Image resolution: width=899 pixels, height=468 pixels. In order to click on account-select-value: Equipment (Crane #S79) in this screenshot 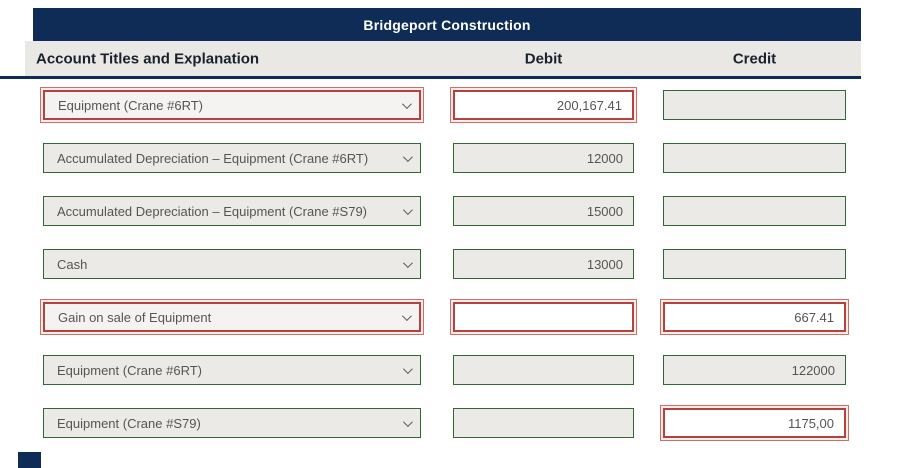, I will do `click(129, 423)`.